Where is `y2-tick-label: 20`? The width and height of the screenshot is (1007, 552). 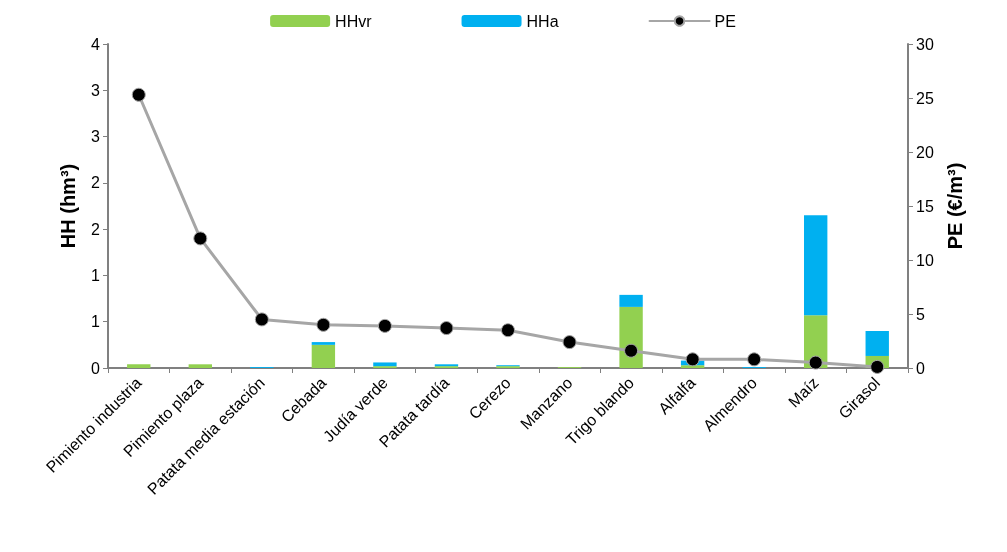 y2-tick-label: 20 is located at coordinates (925, 152).